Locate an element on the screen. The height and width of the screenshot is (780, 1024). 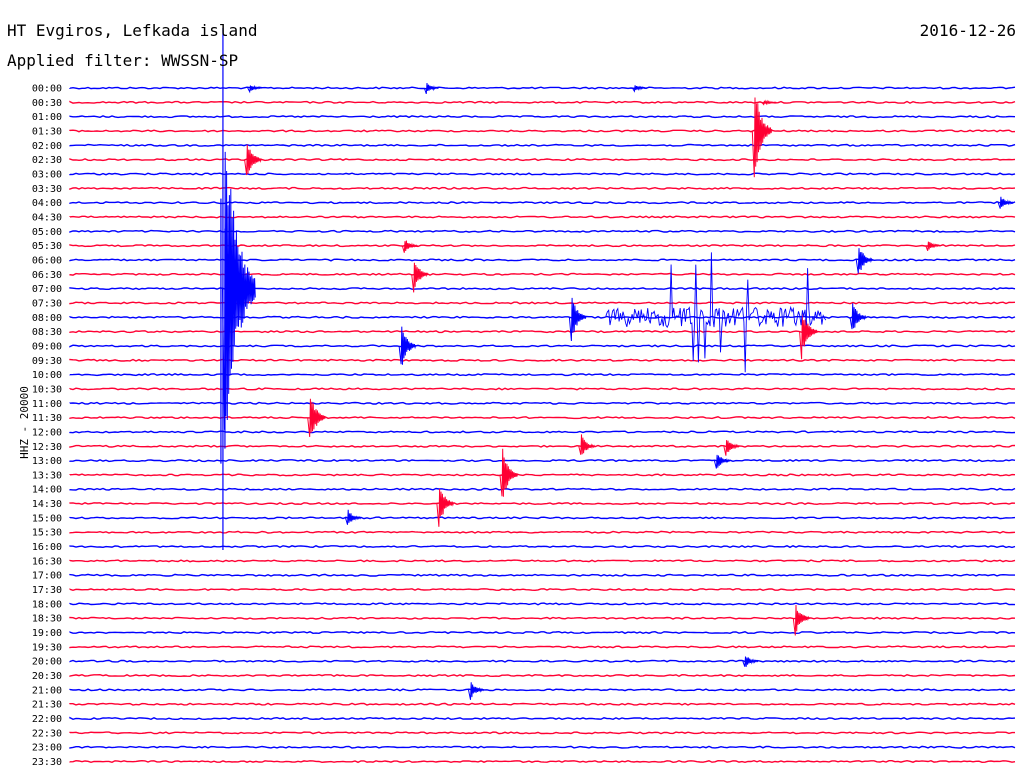
row-time-label: 00:00 is located at coordinates (47, 89).